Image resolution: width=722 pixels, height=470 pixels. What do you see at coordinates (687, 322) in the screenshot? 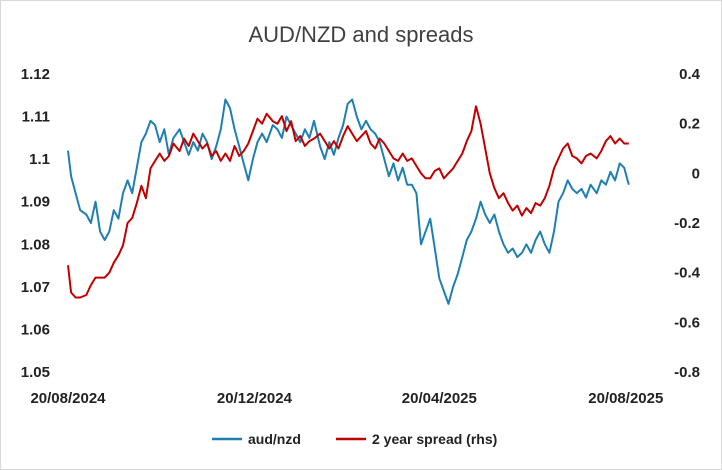
I see `y-right-tick-1: -0.6` at bounding box center [687, 322].